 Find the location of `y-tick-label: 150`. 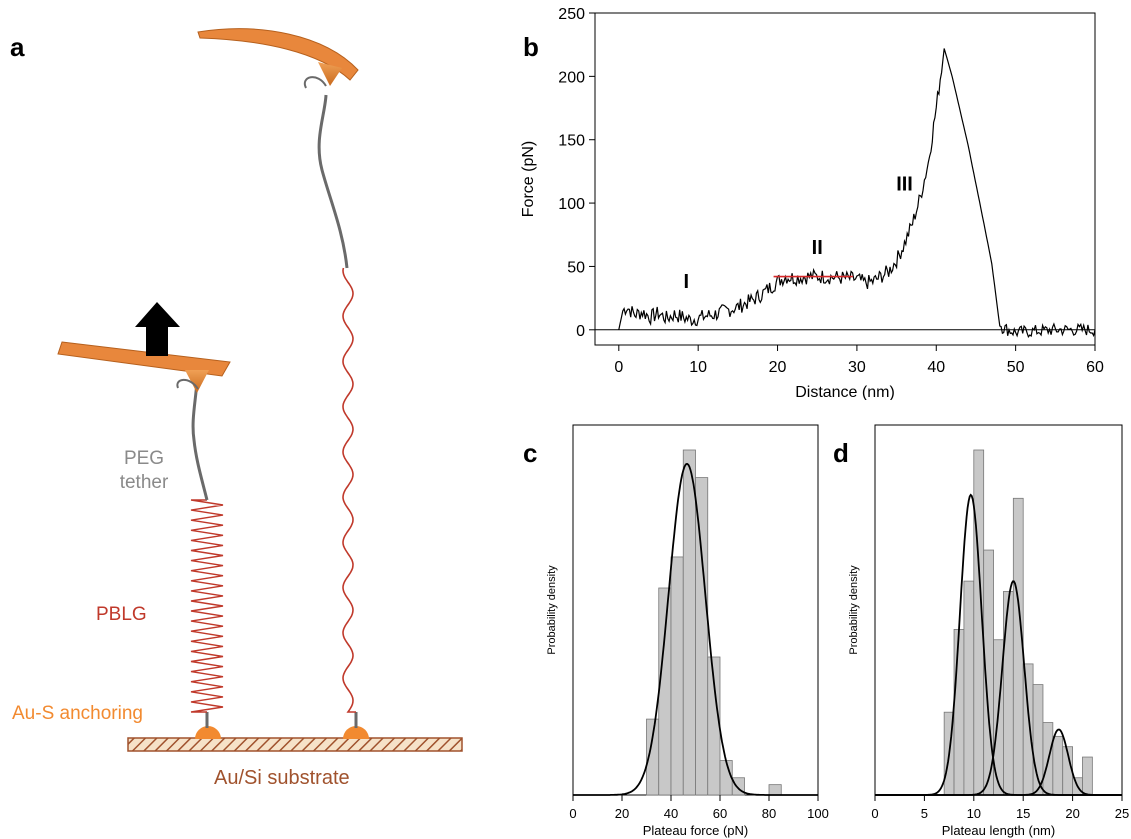

y-tick-label: 150 is located at coordinates (571, 141).